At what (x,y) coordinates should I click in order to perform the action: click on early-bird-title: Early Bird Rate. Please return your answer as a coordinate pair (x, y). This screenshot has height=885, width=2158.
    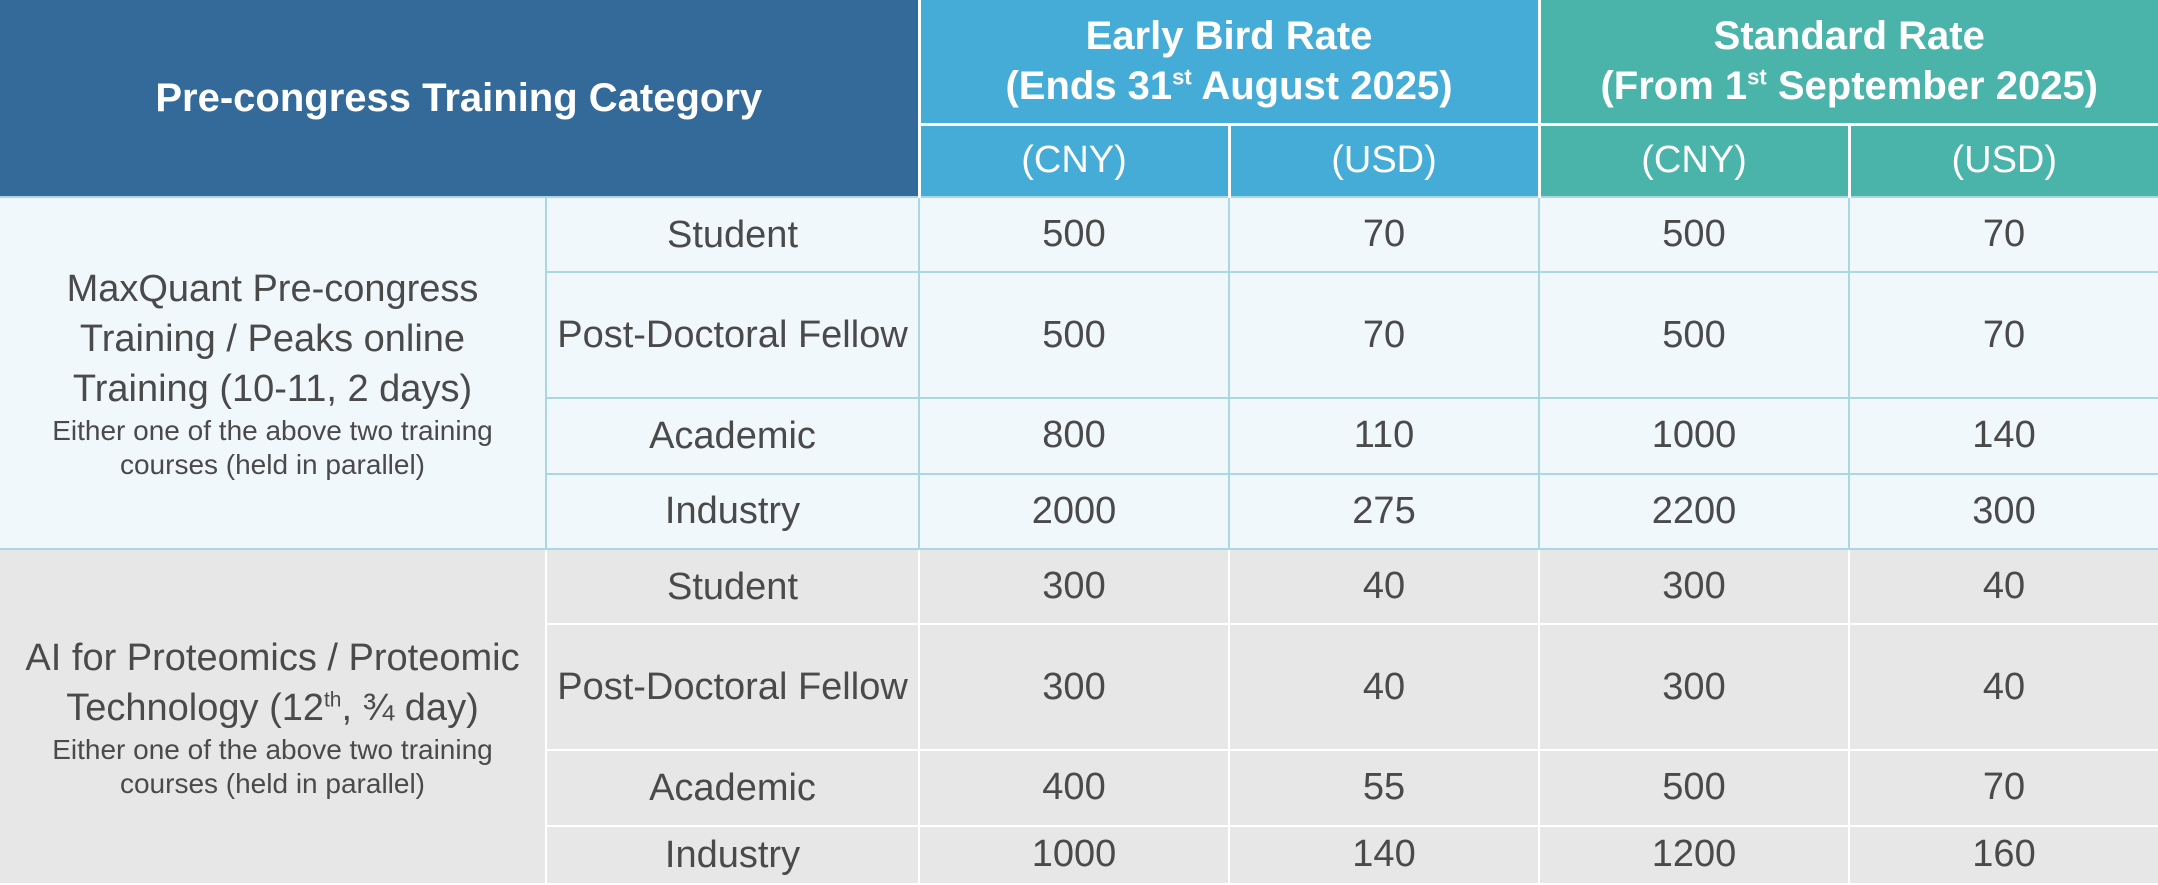
    Looking at the image, I should click on (1229, 36).